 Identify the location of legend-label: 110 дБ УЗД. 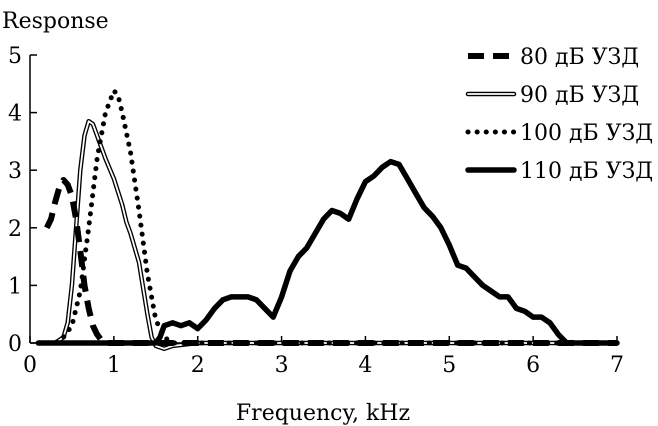
(586, 171).